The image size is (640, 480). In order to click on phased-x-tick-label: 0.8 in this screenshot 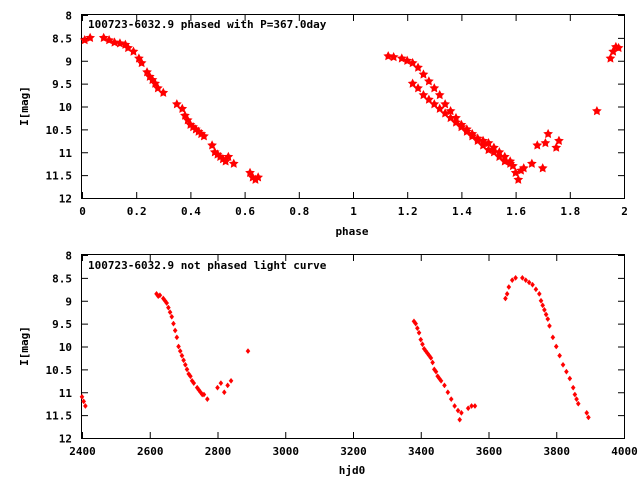, I will do `click(299, 211)`.